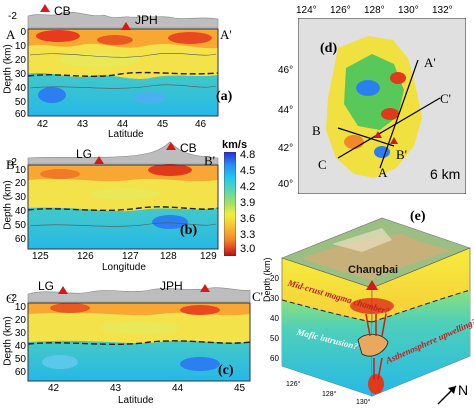 The height and width of the screenshot is (410, 474). What do you see at coordinates (445, 174) in the screenshot?
I see `depth-slice-label: 6 km` at bounding box center [445, 174].